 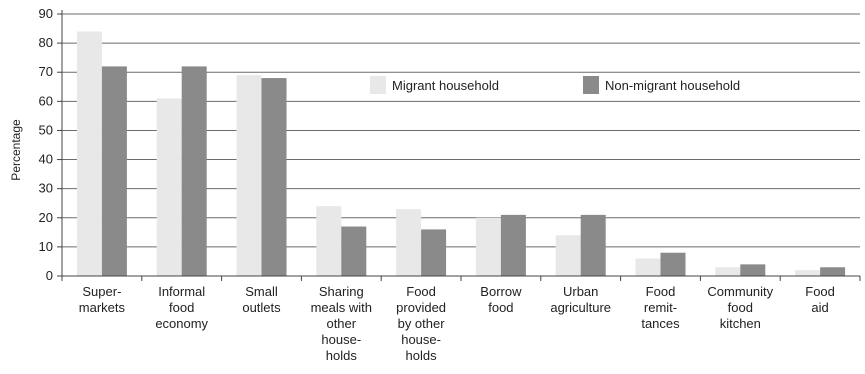 What do you see at coordinates (46, 144) in the screenshot?
I see `y-tick-labels: 0 10 20 30 40 50 60 70 80 90` at bounding box center [46, 144].